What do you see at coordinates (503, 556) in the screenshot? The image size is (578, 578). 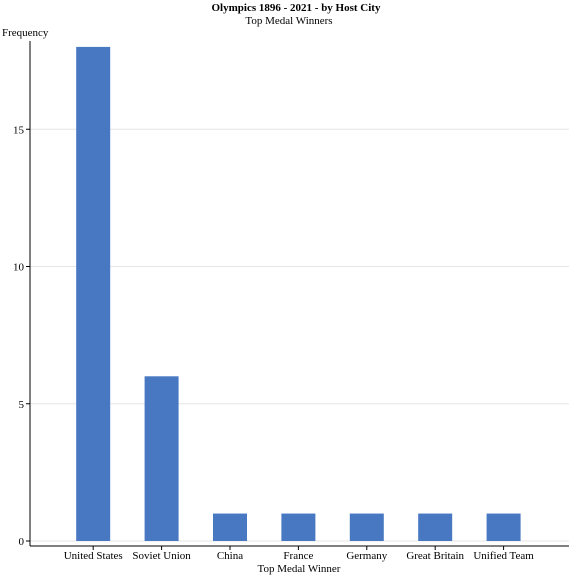 I see `x-tick-label: Unified Team` at bounding box center [503, 556].